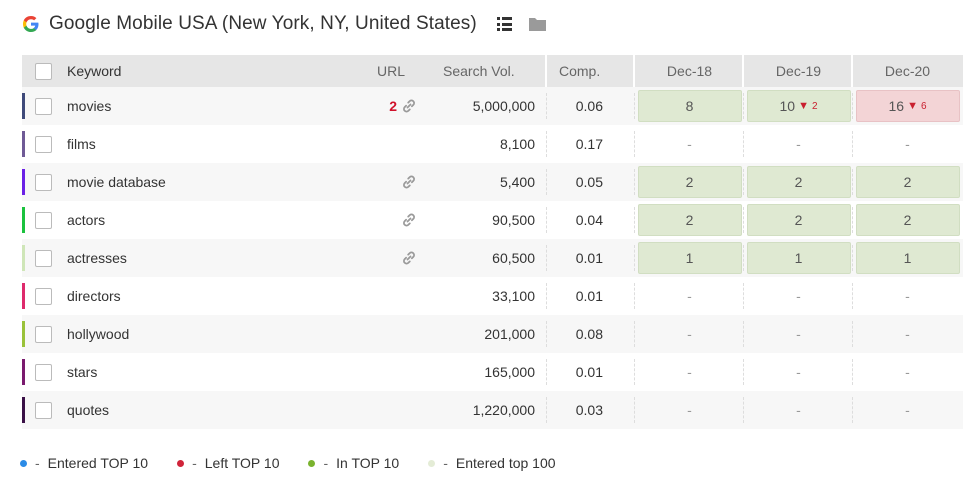  I want to click on column-date: Dec-19, so click(798, 71).